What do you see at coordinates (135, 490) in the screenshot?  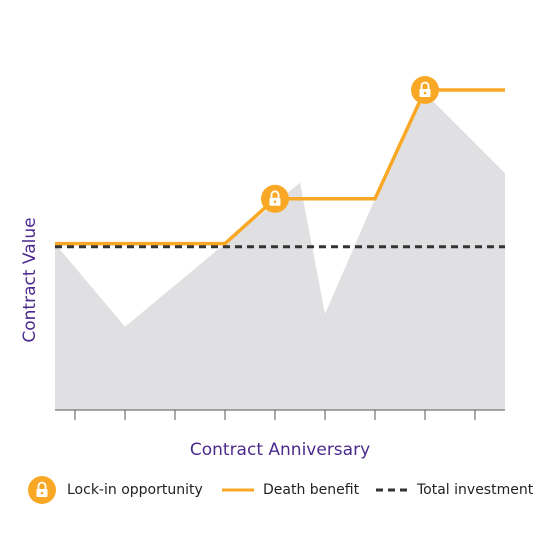 I see `legend-label: Lock-in opportunity` at bounding box center [135, 490].